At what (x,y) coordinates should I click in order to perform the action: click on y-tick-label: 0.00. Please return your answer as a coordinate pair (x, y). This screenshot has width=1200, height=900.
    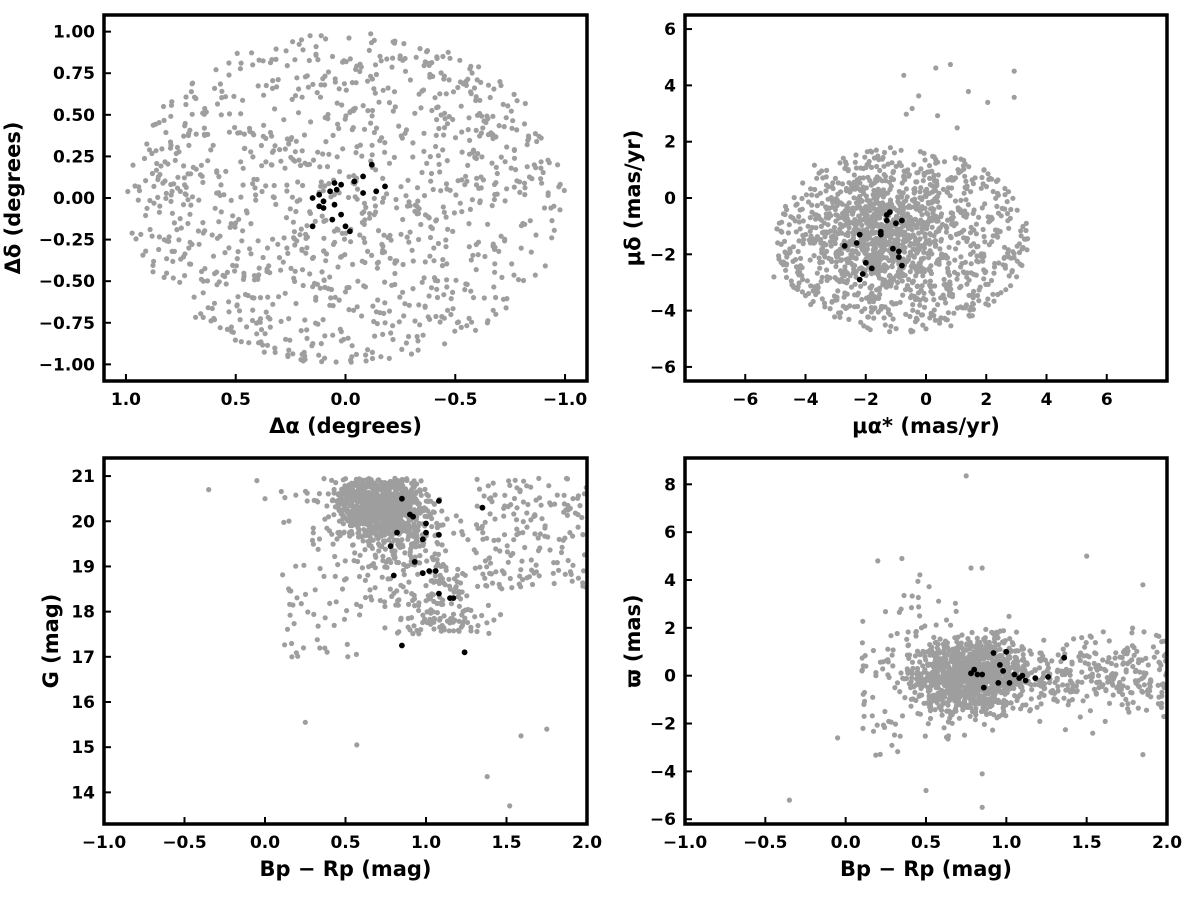
    Looking at the image, I should click on (74, 199).